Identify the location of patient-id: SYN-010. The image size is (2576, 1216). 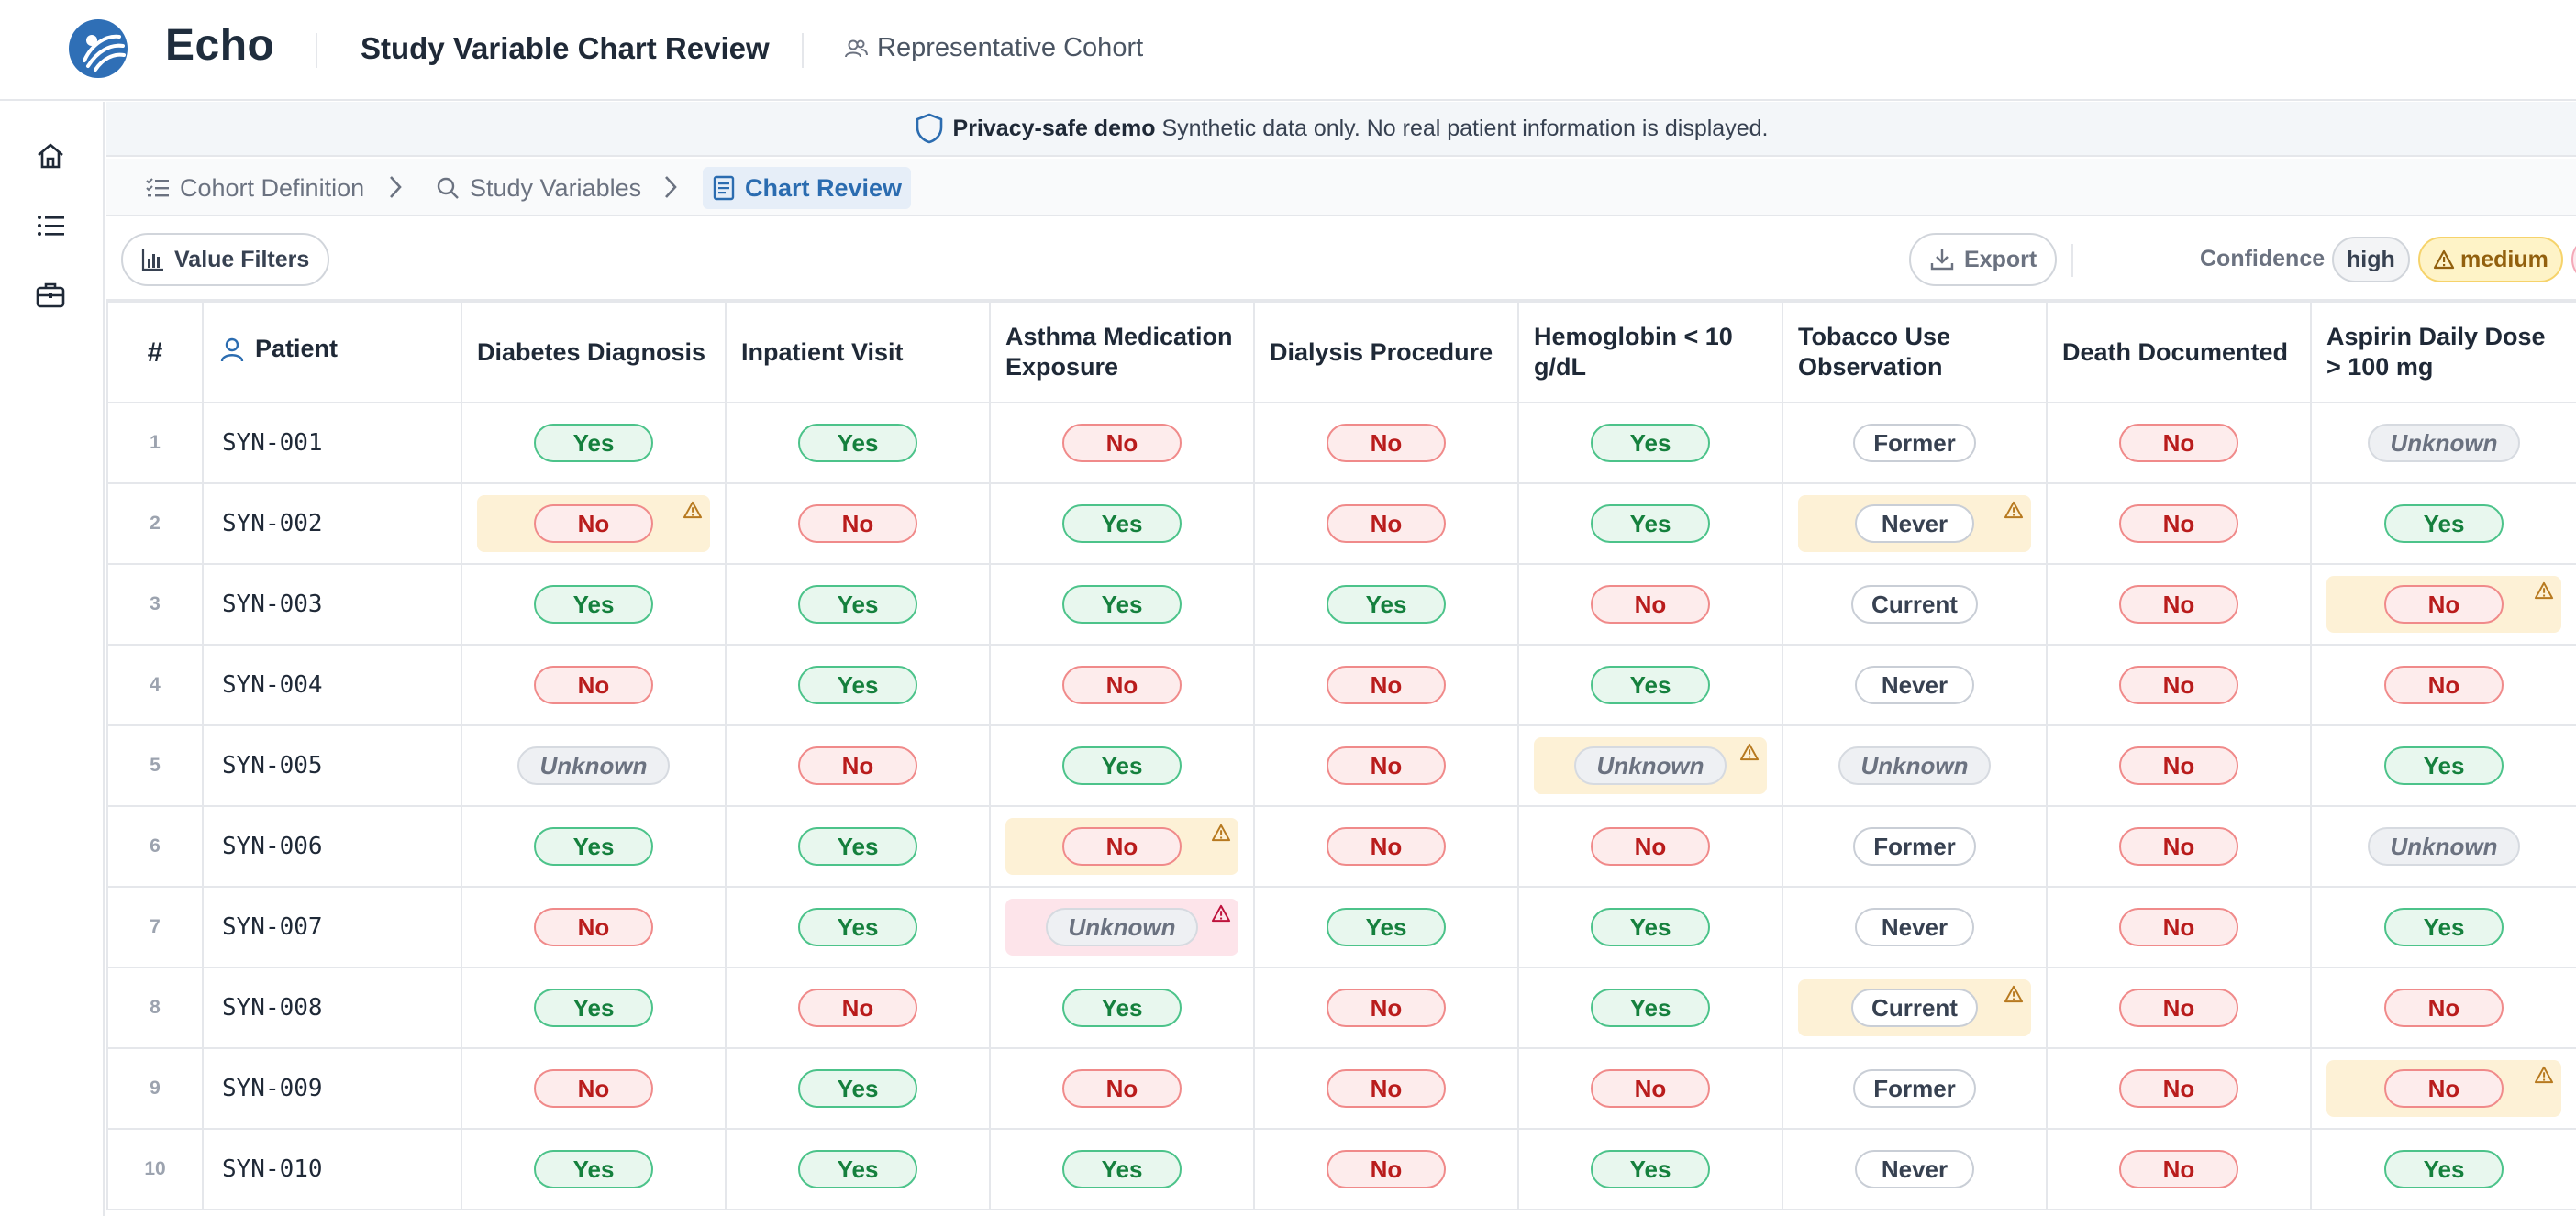
(332, 1169).